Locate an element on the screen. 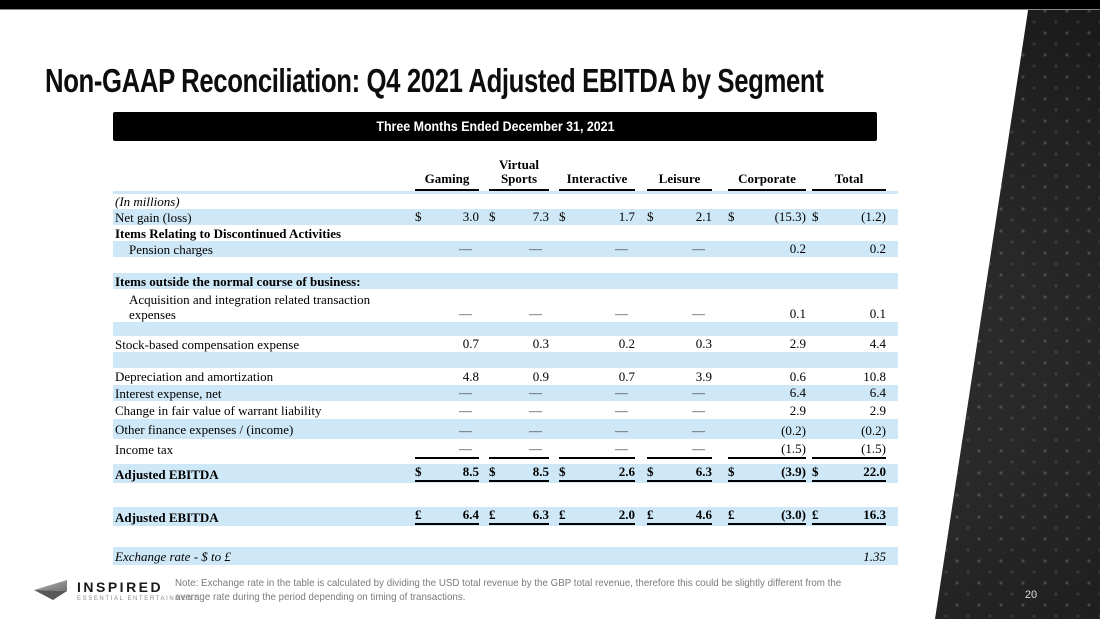  cell-value: 0.3 is located at coordinates (703, 343).